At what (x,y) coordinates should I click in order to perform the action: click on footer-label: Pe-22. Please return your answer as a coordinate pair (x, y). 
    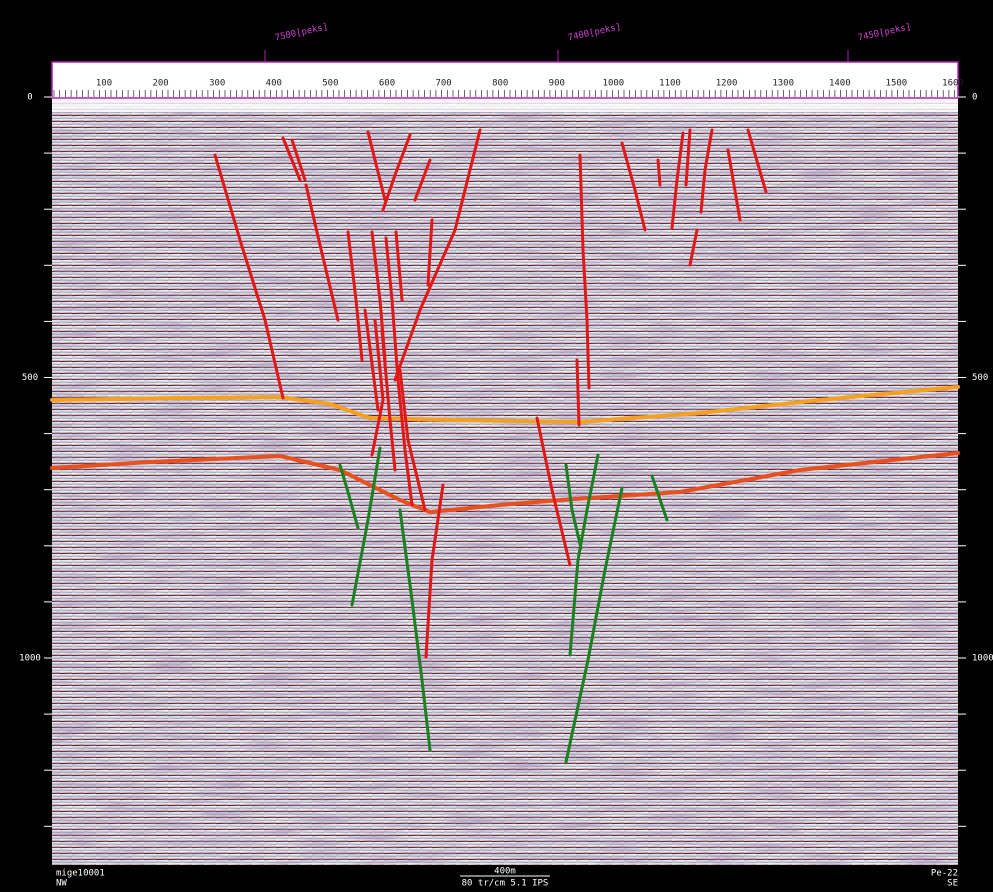
    Looking at the image, I should click on (944, 874).